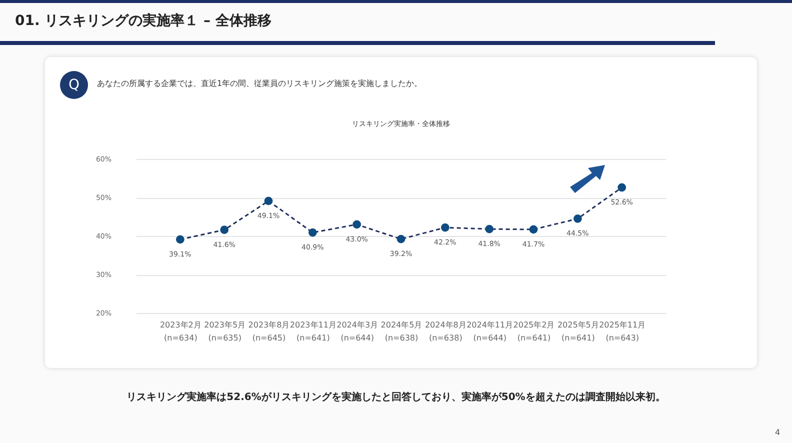  I want to click on text: リスキリング実施率は52.6%がリスキリングを実施したと回答しており、実施率が50%を超えたのは調査開始以来初。, so click(396, 397).